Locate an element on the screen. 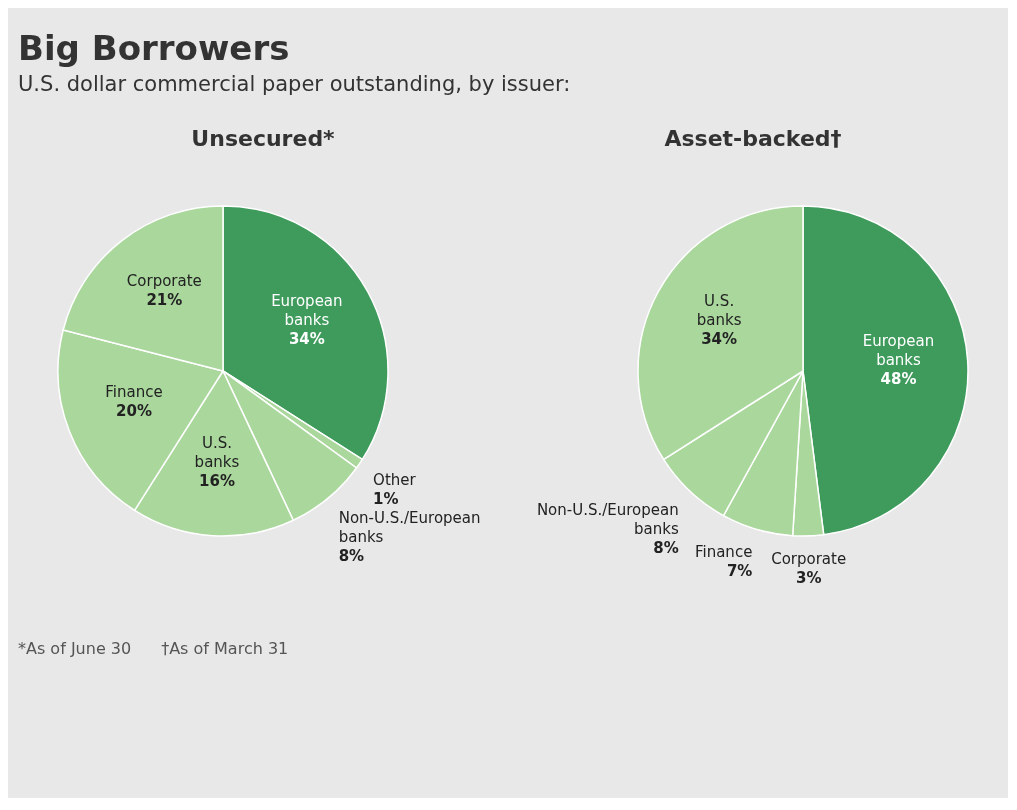  text: Big Borrowers is located at coordinates (154, 48).